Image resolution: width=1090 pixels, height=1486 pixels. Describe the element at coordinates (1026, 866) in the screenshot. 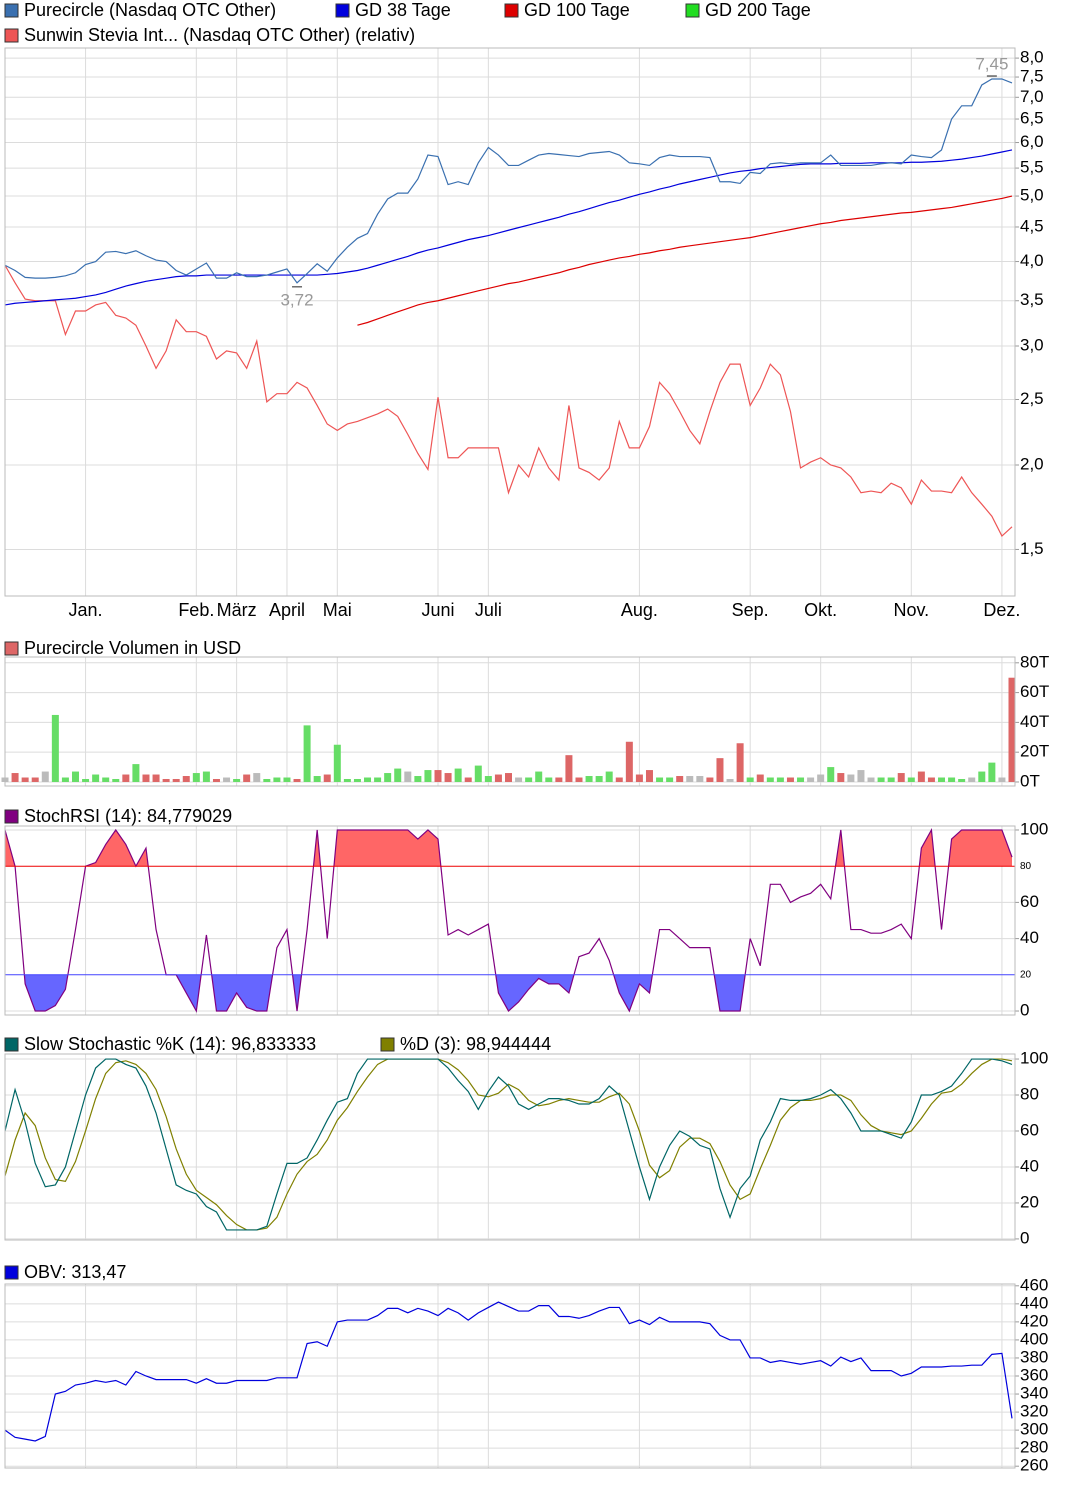

I see `band-label: 80` at that location.